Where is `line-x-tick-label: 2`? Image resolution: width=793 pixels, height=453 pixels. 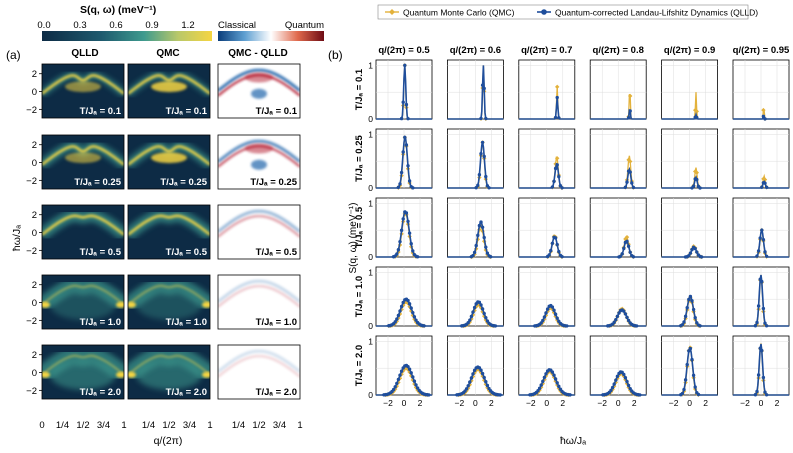
line-x-tick-label: 2 is located at coordinates (562, 403).